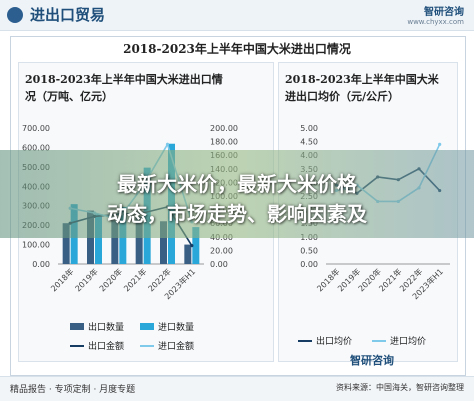 The image size is (474, 401). What do you see at coordinates (219, 264) in the screenshot?
I see `y-right-tick-label: 0.00` at bounding box center [219, 264].